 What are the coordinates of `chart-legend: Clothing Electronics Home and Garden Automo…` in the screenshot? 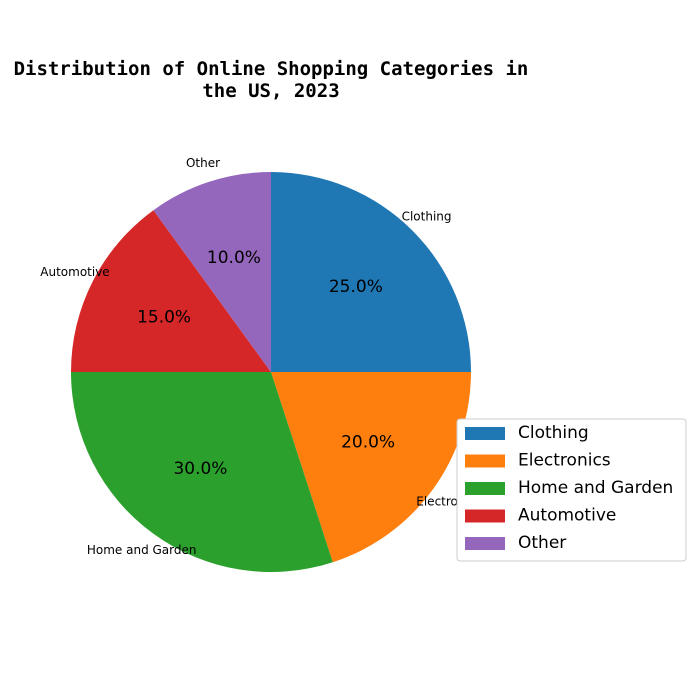 It's located at (571, 490).